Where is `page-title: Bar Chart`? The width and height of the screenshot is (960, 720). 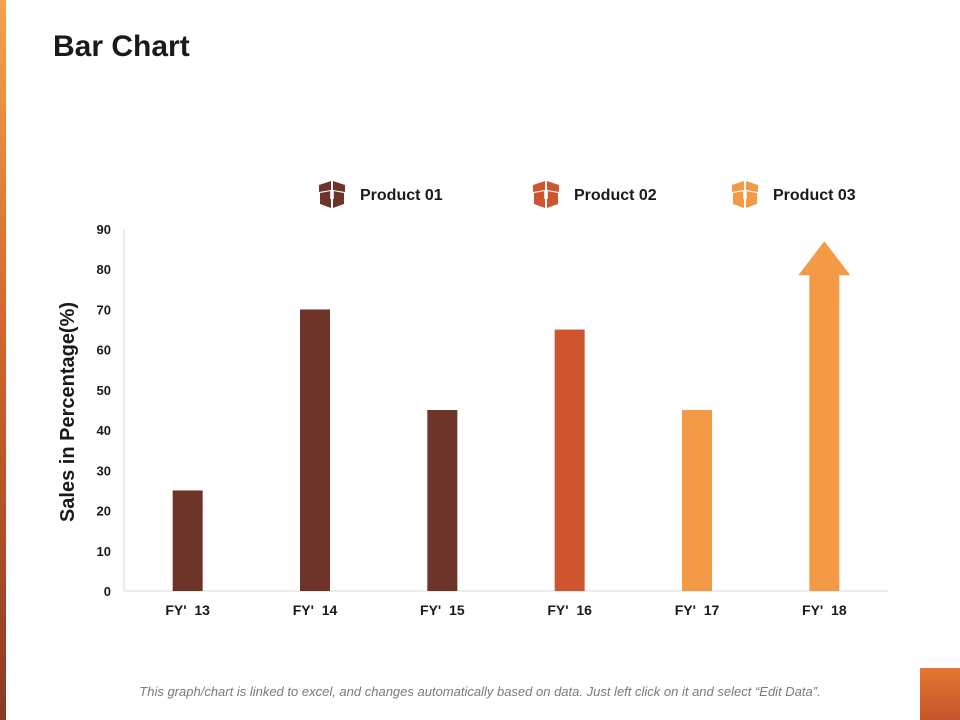
page-title: Bar Chart is located at coordinates (121, 46).